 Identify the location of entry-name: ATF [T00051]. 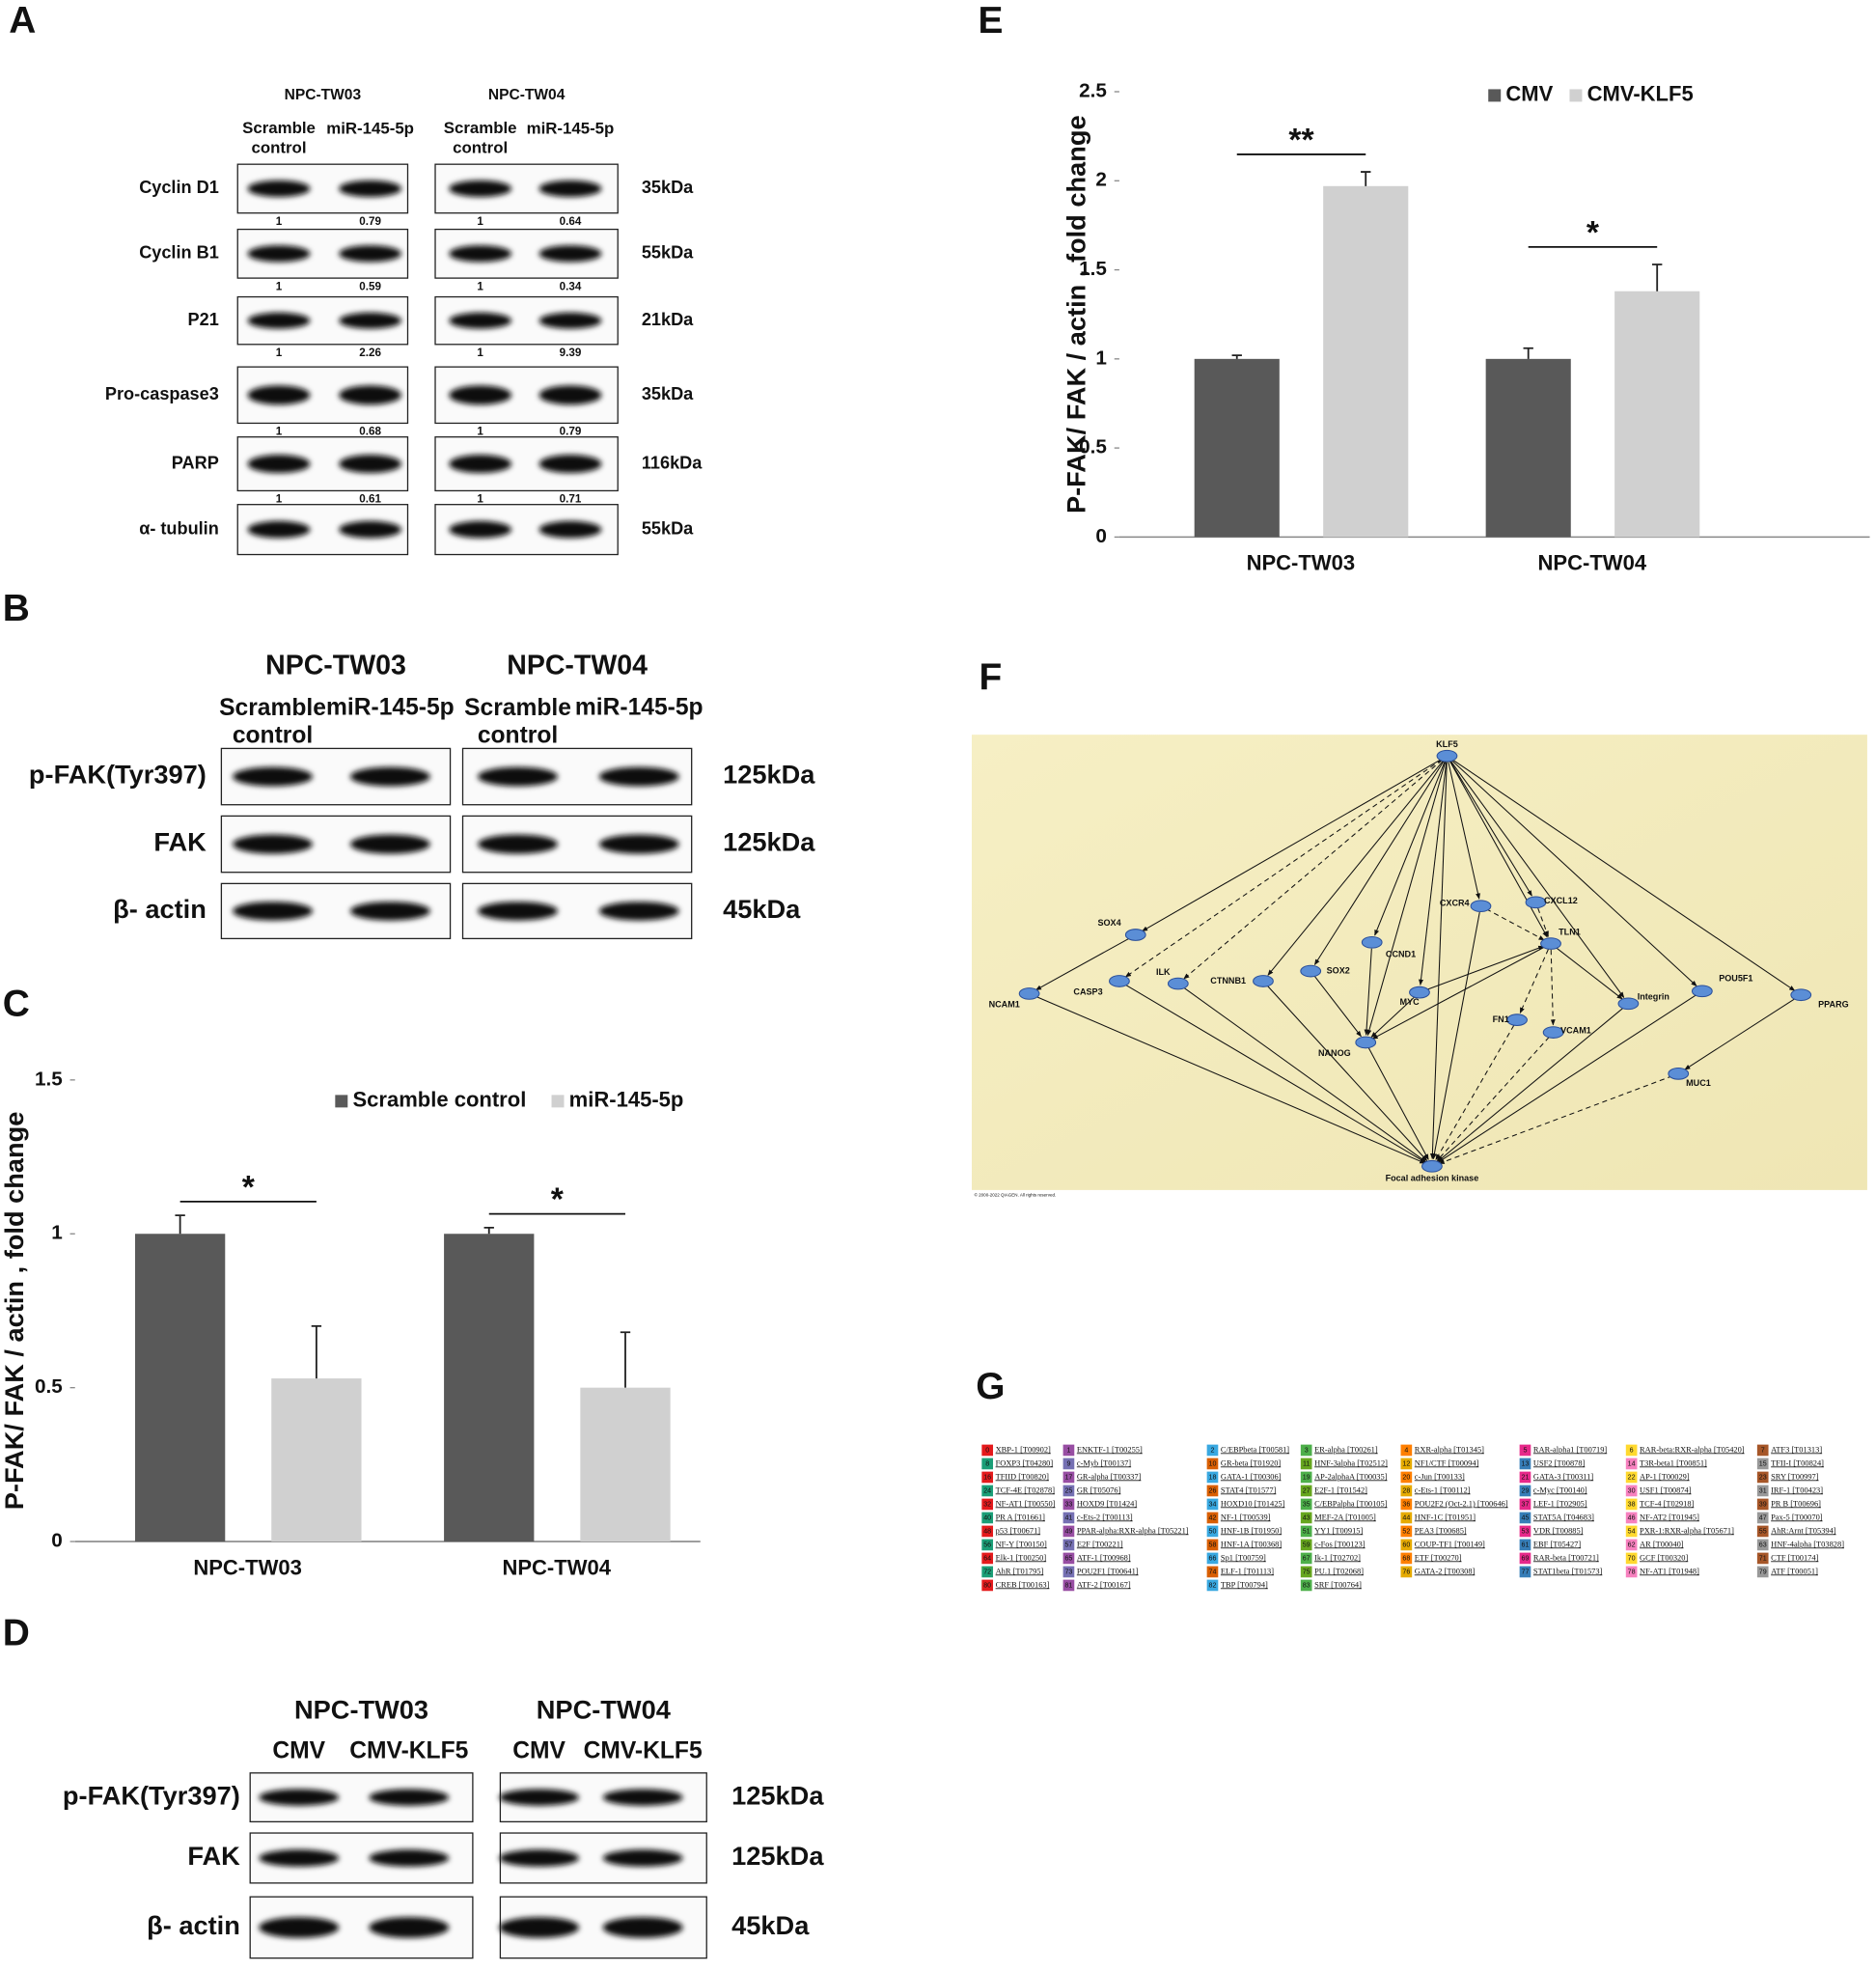
(1794, 1570).